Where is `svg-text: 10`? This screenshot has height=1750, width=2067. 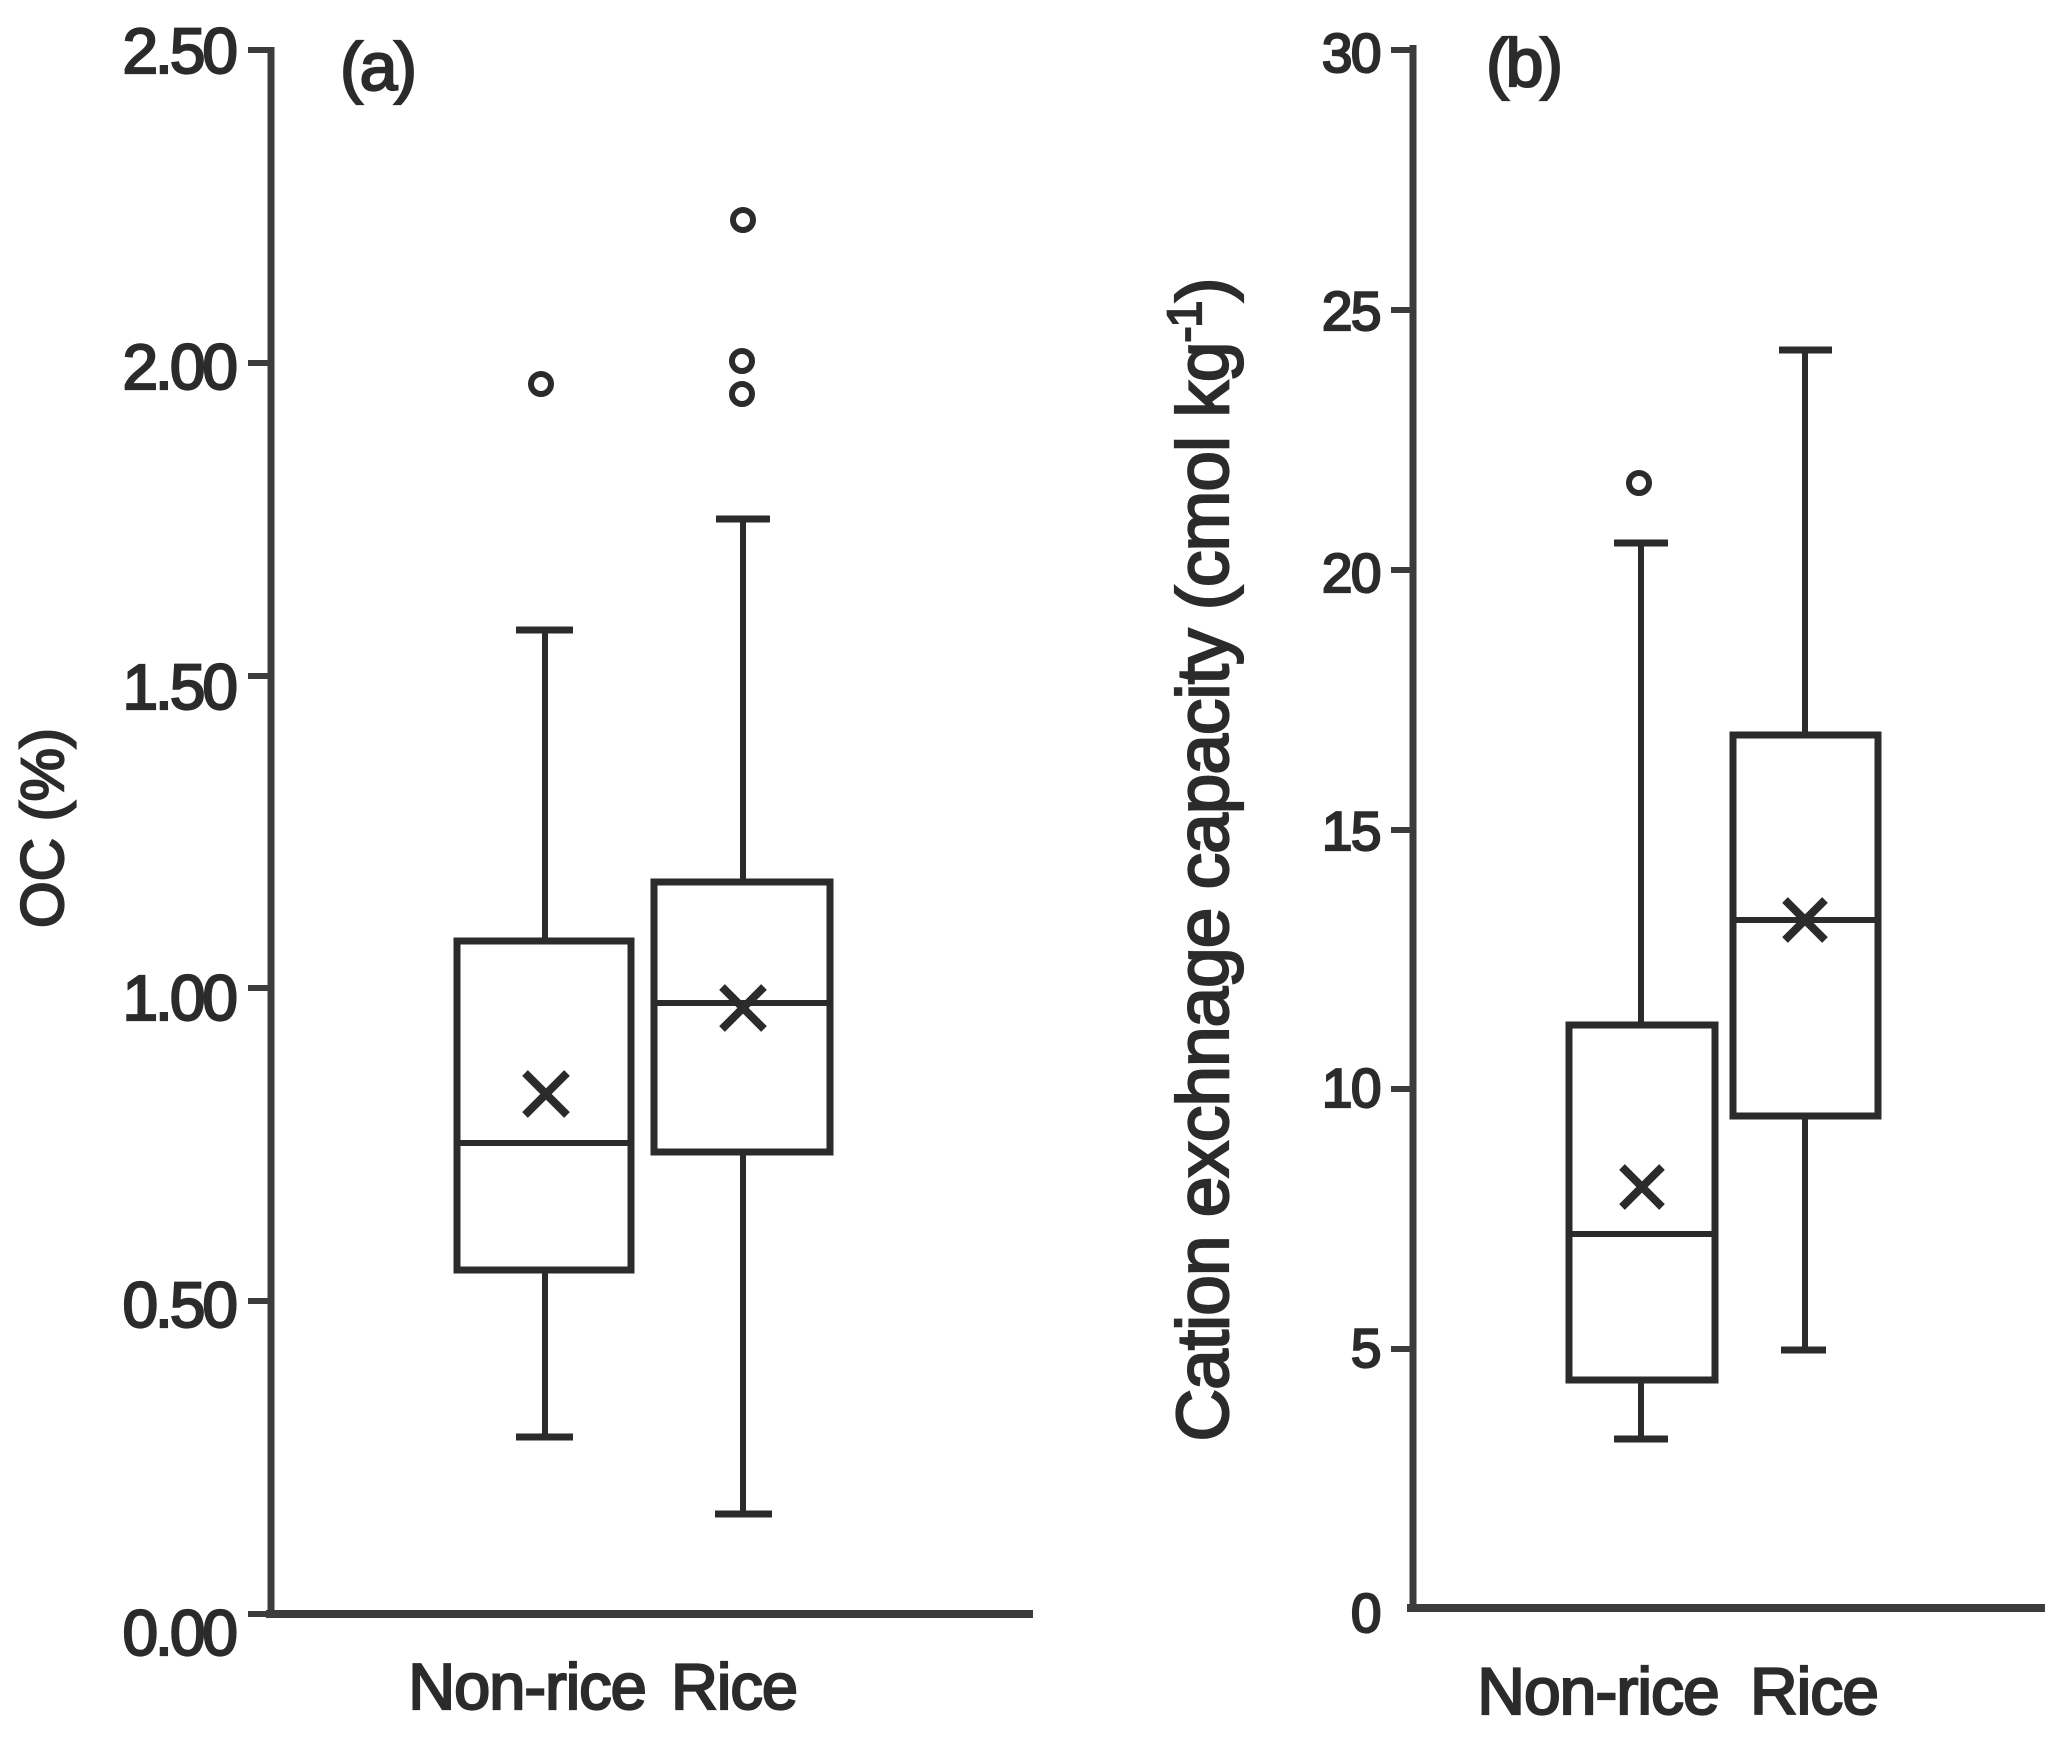
svg-text: 10 is located at coordinates (1351, 1088).